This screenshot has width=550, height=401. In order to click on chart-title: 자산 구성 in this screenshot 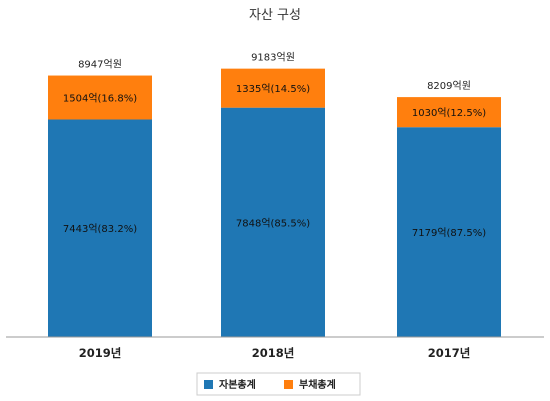, I will do `click(275, 15)`.